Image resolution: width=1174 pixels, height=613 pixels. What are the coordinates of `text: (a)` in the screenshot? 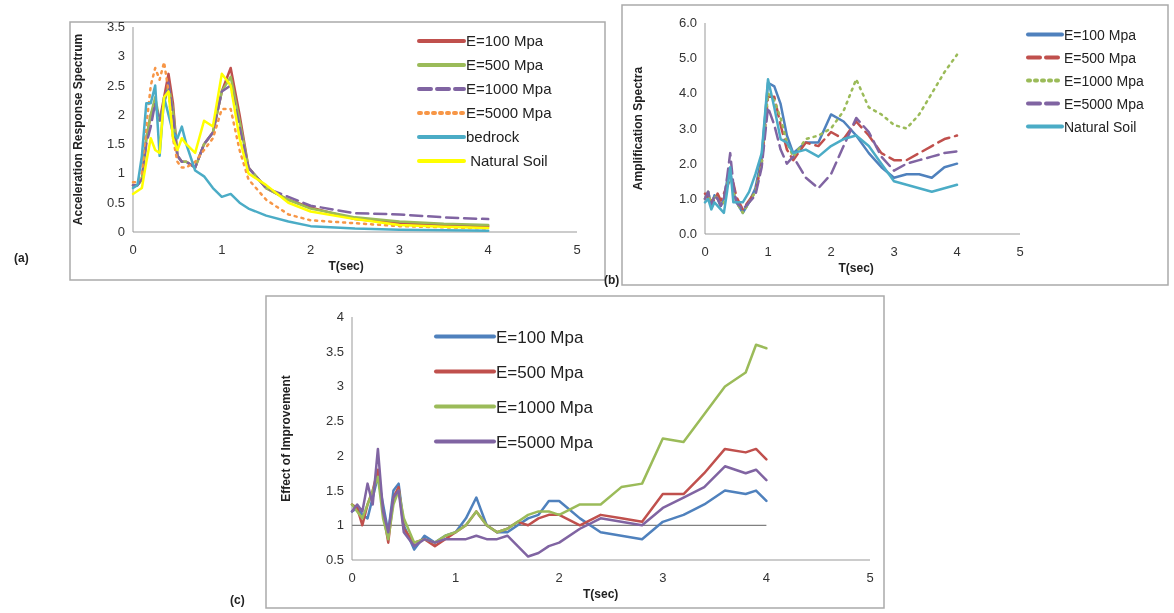 It's located at (21, 258).